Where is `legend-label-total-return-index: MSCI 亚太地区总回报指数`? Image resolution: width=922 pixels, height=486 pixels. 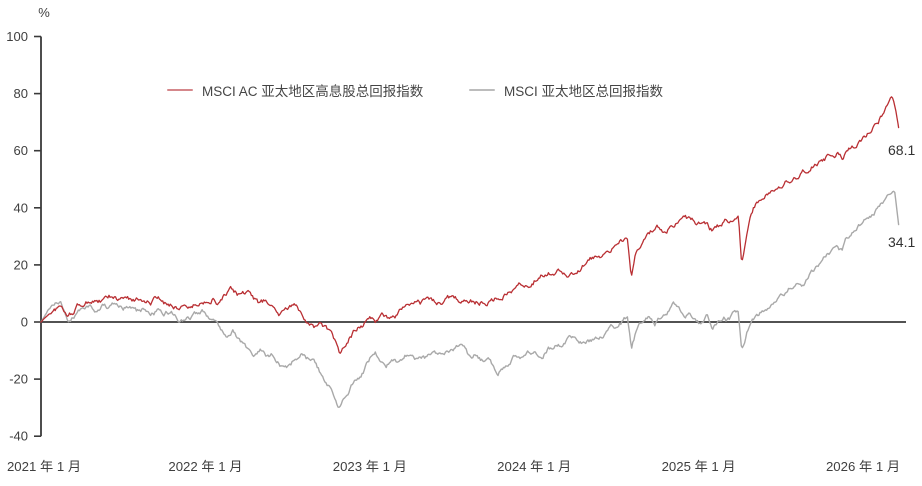
legend-label-total-return-index: MSCI 亚太地区总回报指数 is located at coordinates (584, 91).